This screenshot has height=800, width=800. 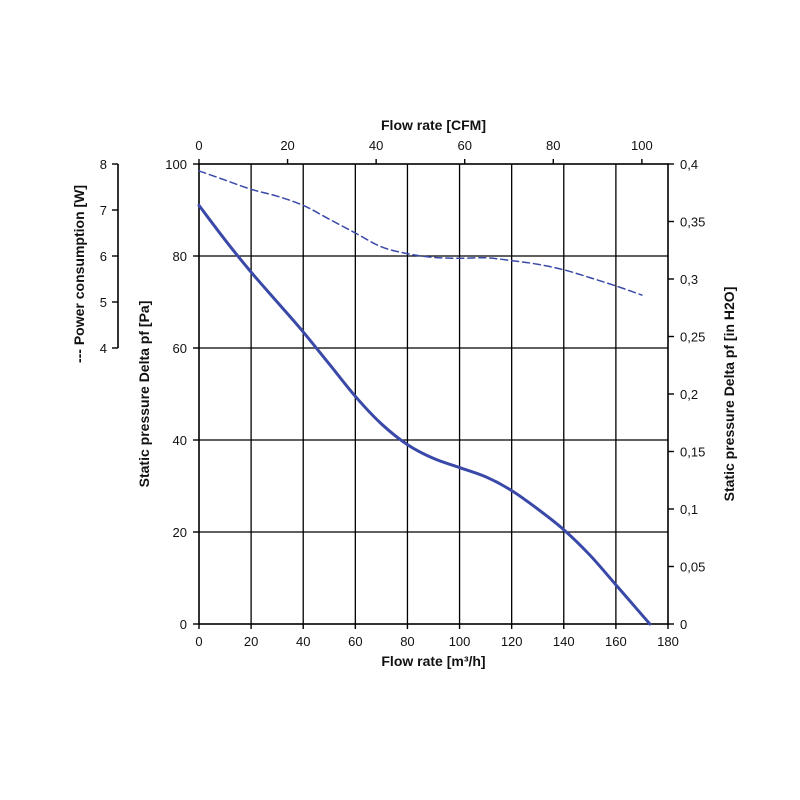 I want to click on y-right-tick-label: 0,25, so click(x=692, y=337).